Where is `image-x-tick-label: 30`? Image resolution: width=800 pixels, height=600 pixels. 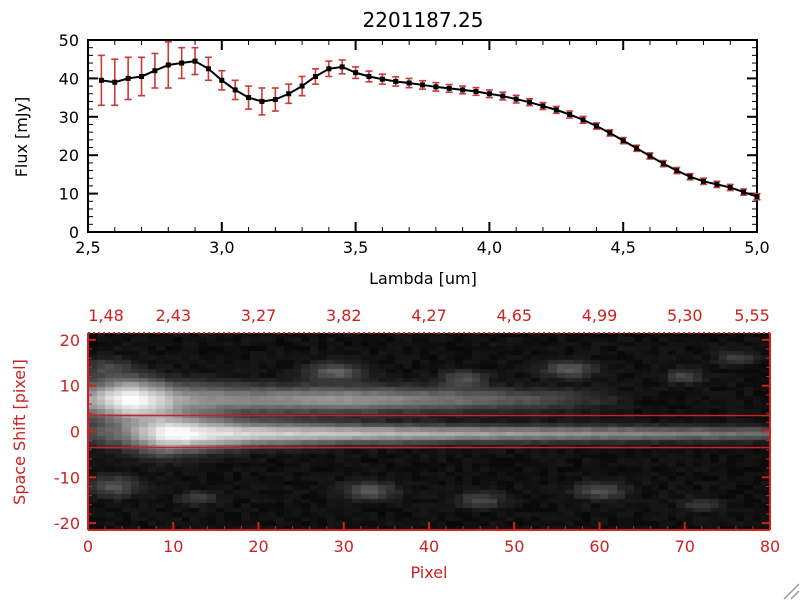
image-x-tick-label: 30 is located at coordinates (344, 546).